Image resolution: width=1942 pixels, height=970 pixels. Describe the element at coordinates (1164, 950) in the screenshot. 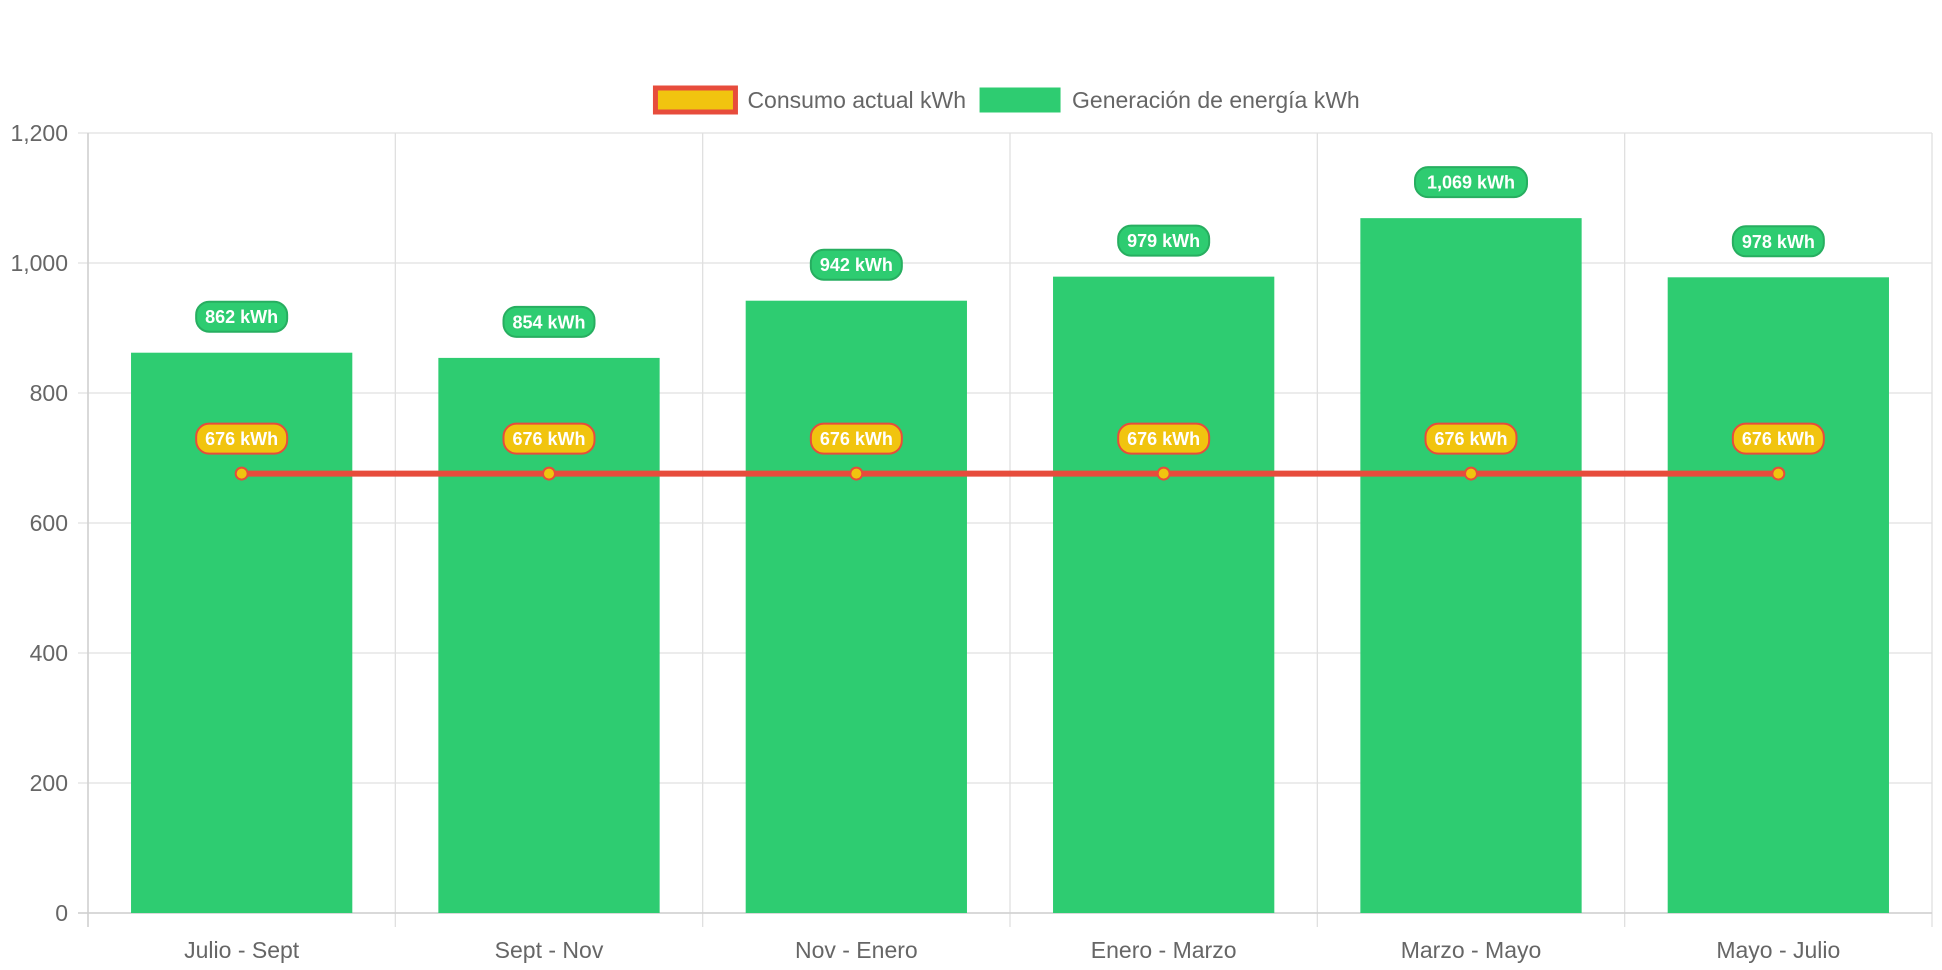

I see `x-tick-label: Enero - Marzo` at that location.